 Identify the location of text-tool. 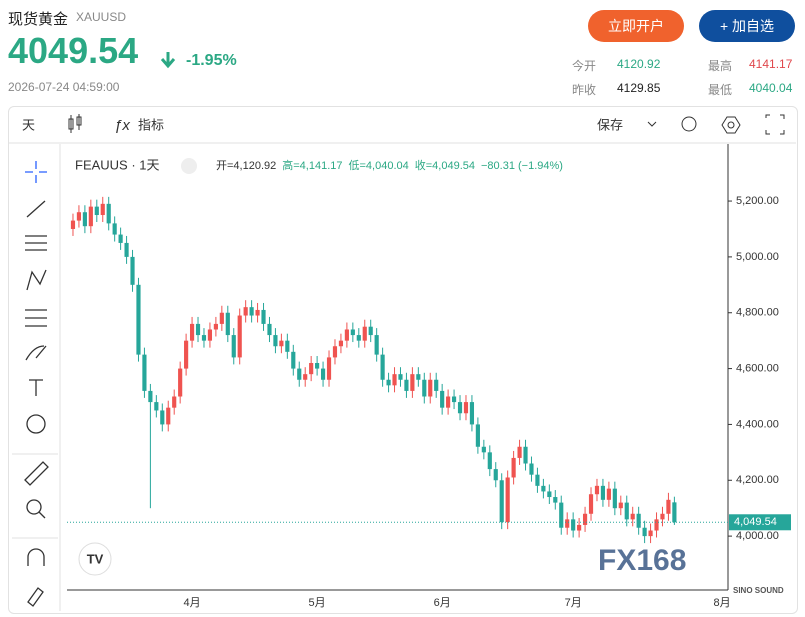
(36, 387).